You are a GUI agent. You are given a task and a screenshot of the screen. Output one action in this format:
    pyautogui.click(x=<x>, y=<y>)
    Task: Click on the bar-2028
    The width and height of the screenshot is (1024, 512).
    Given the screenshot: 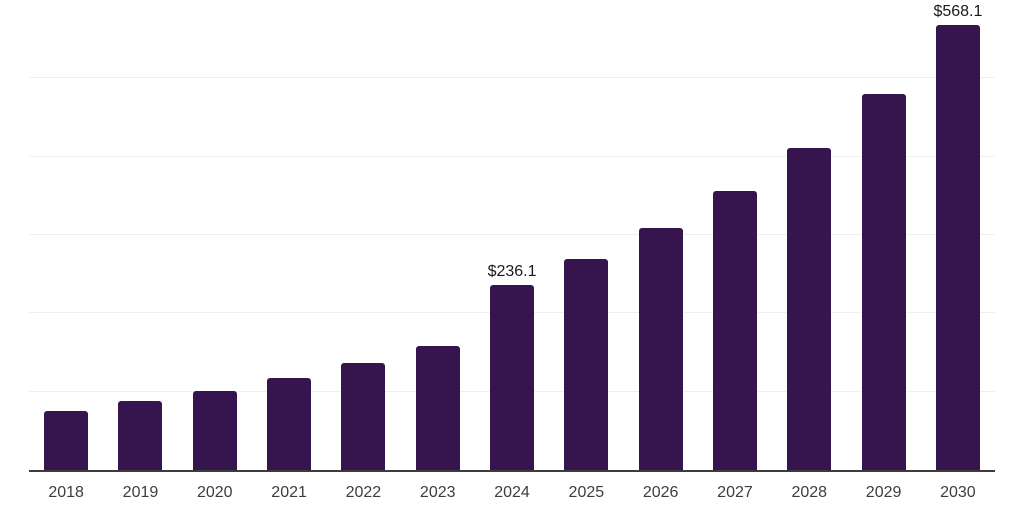 What is the action you would take?
    pyautogui.click(x=809, y=309)
    